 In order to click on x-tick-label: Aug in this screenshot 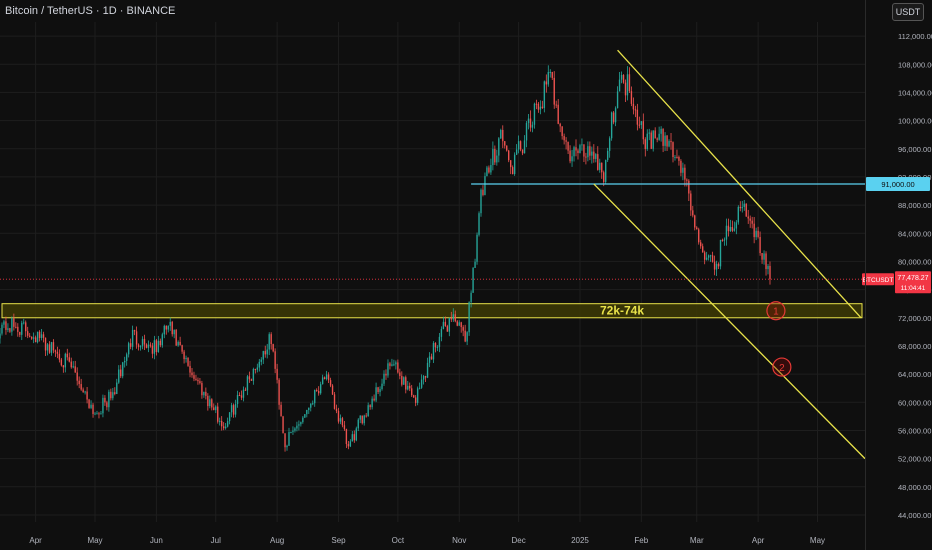, I will do `click(277, 540)`.